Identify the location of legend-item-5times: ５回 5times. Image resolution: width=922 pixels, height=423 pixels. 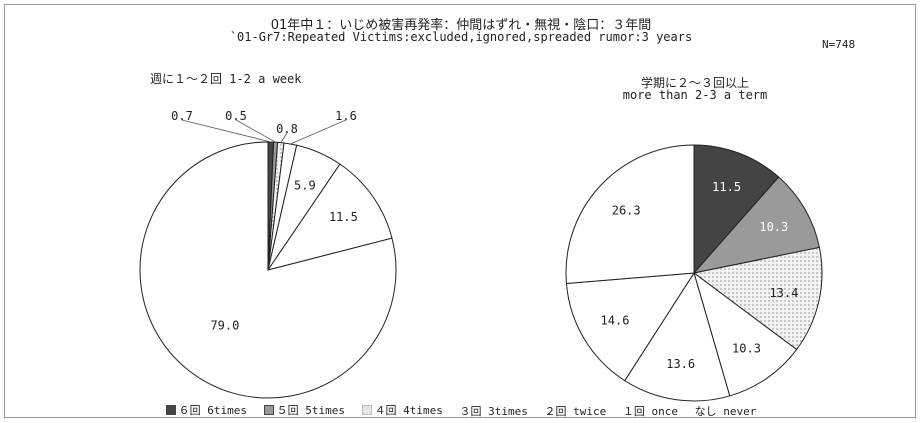
(304, 410).